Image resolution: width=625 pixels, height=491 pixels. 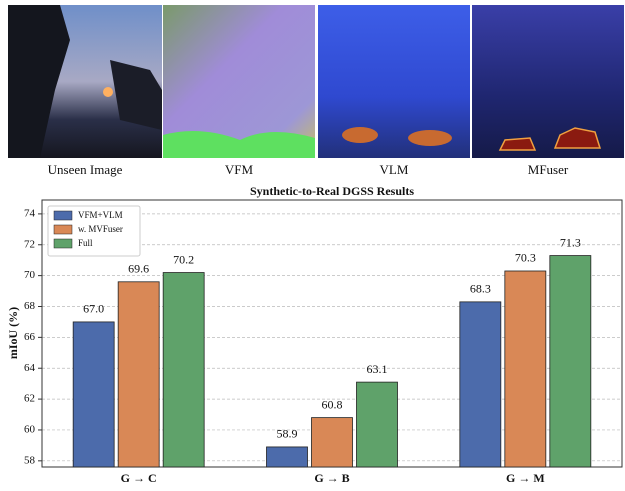 I want to click on mfuser-highlight, so click(x=550, y=139).